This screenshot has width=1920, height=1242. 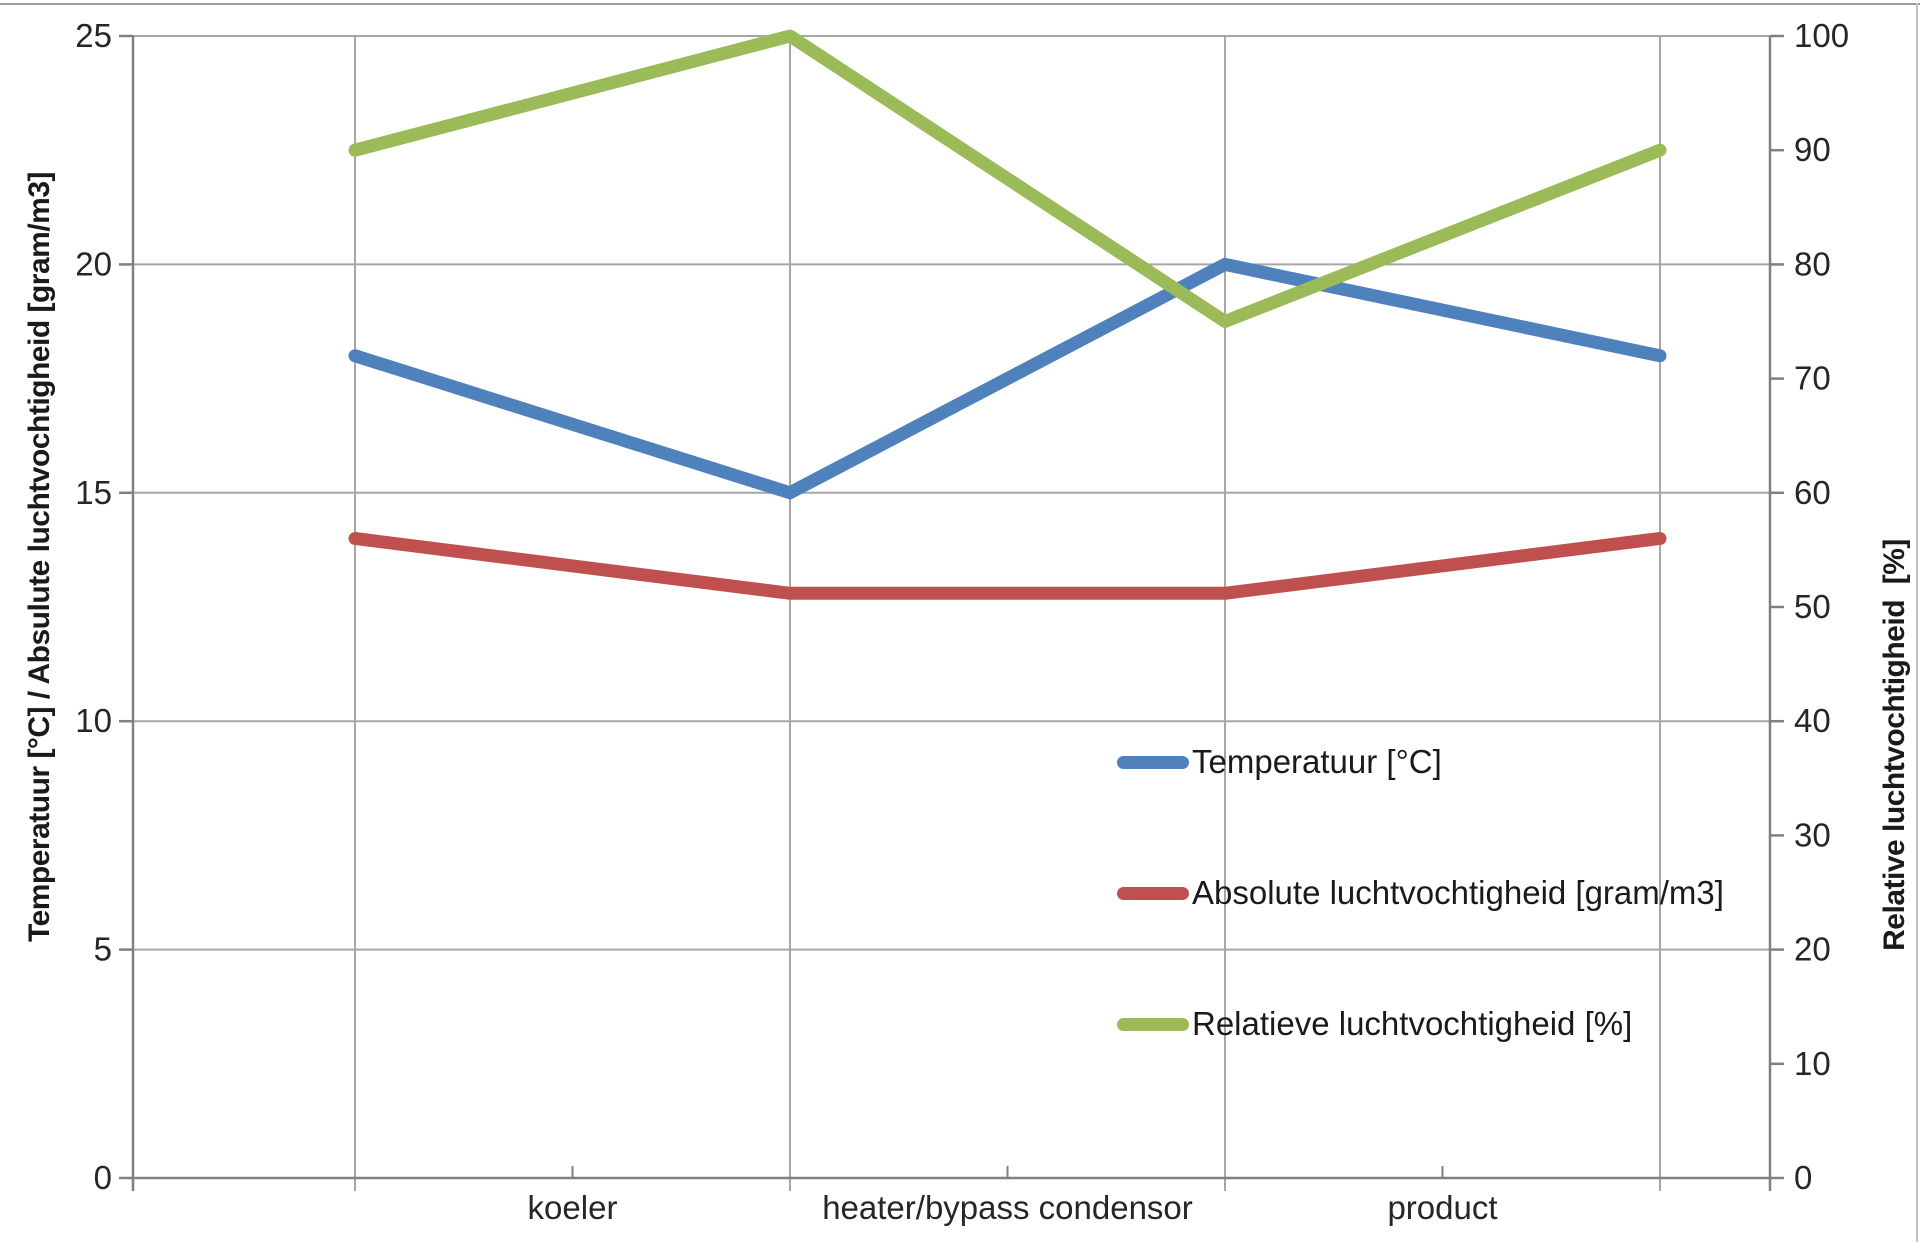 I want to click on x-axis-tick-label: koeler, so click(x=573, y=1207).